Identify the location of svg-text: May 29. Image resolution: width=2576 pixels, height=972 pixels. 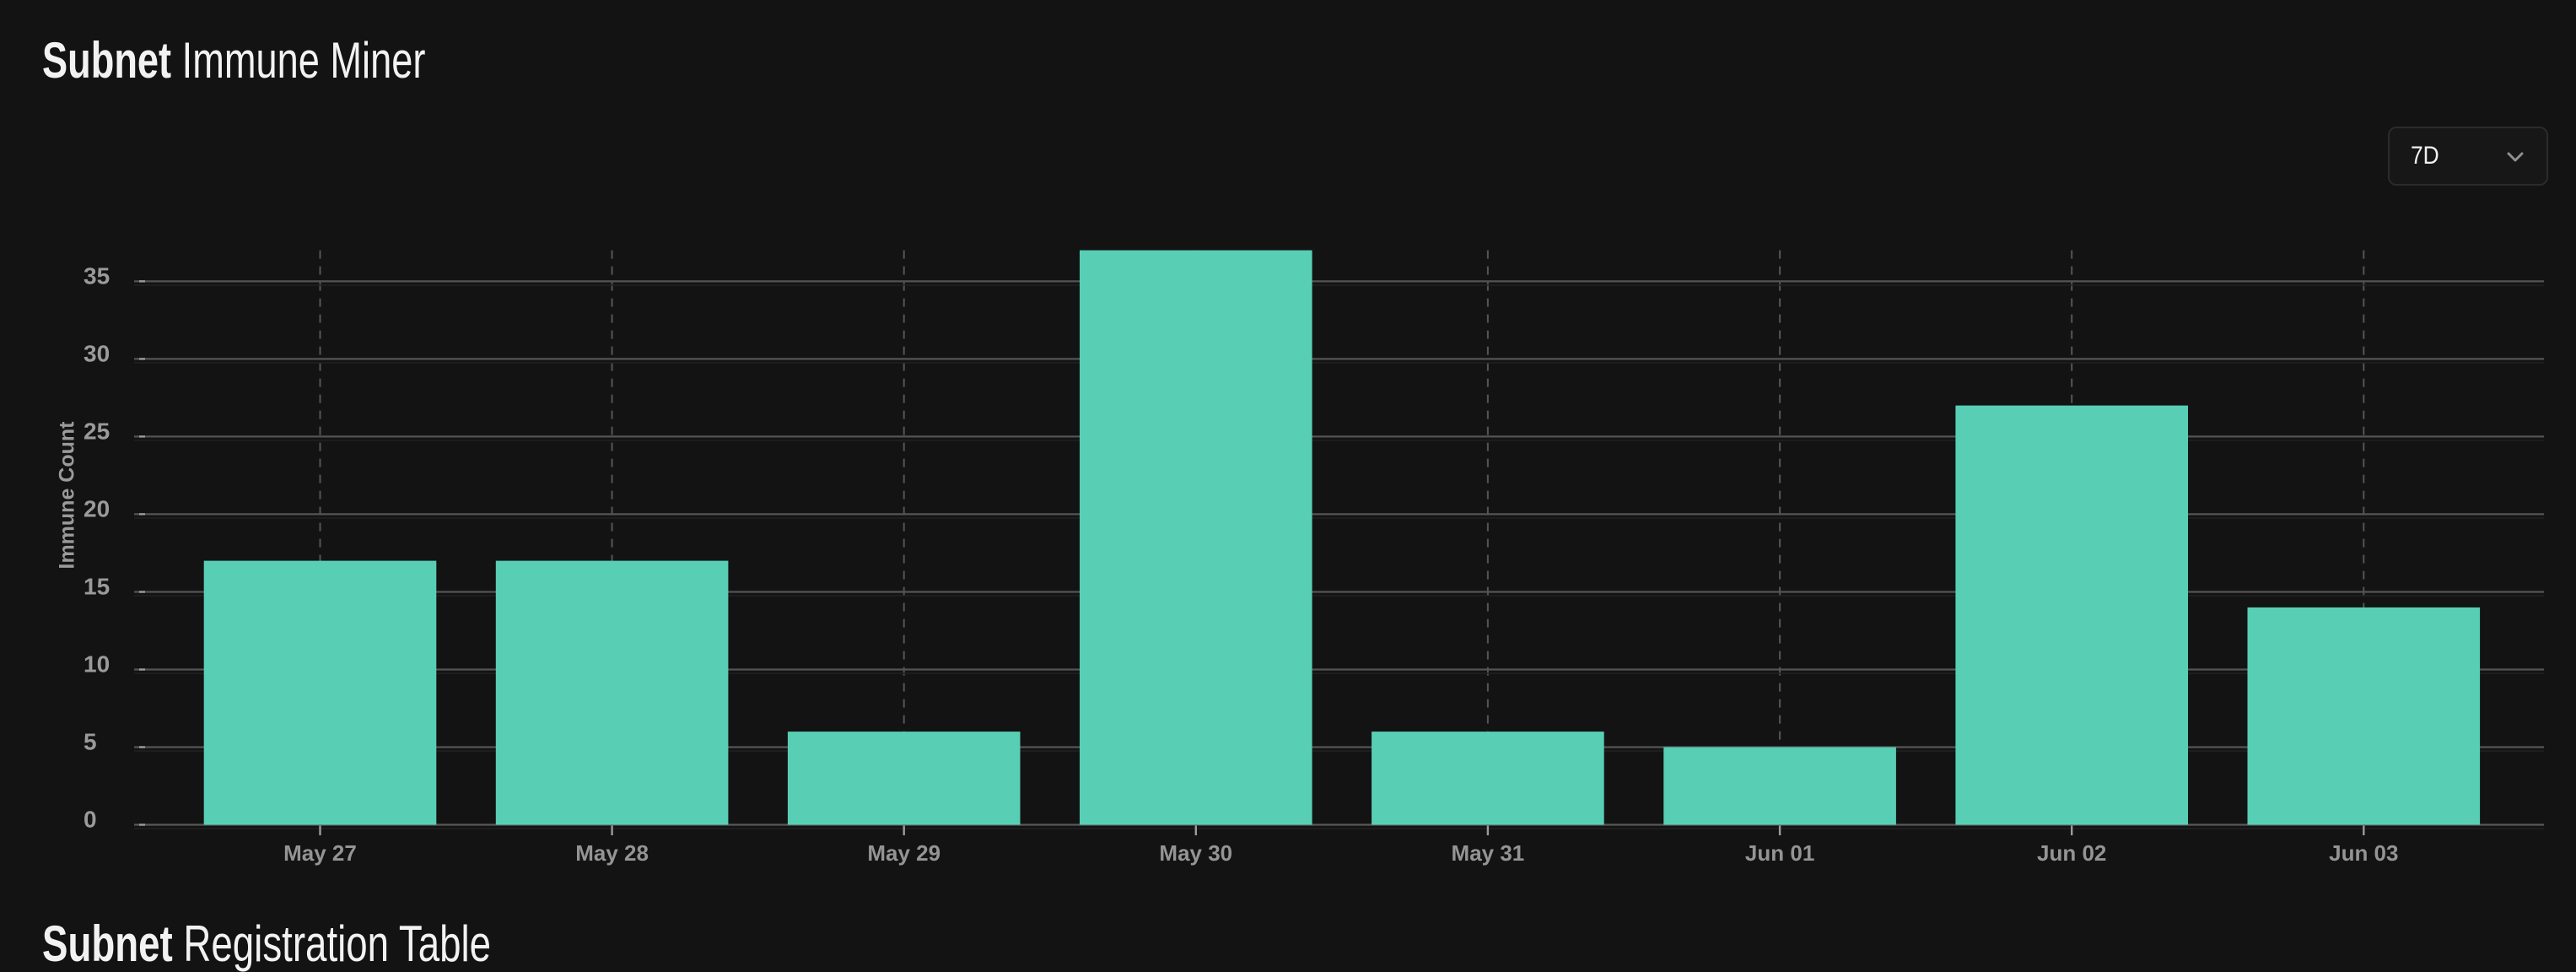
(903, 853).